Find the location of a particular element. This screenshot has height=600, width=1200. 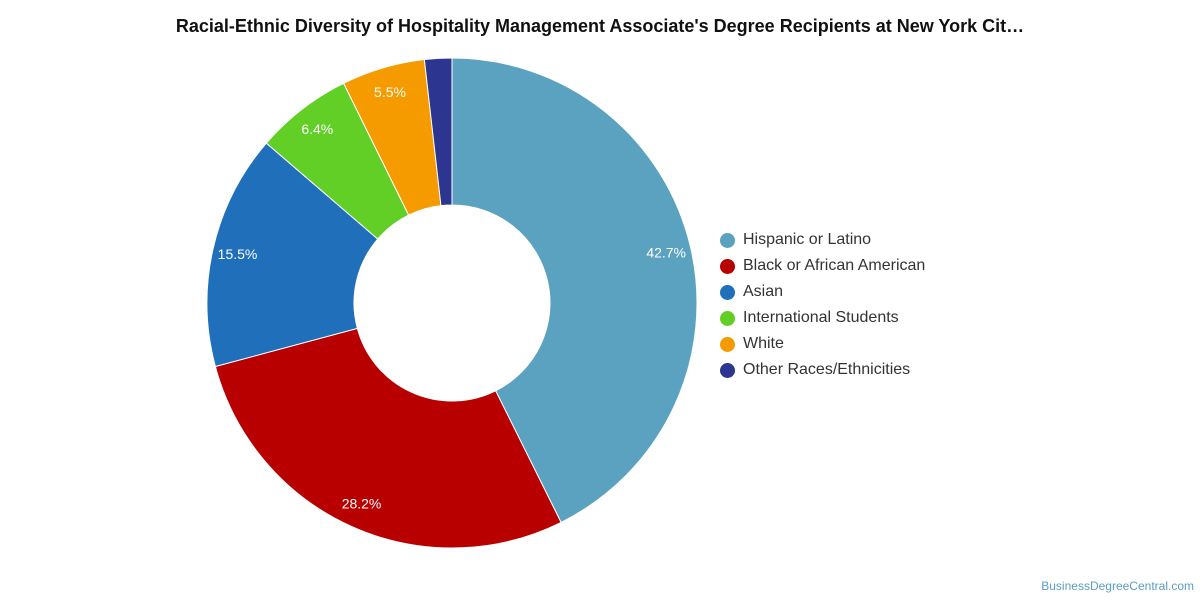

data-label-white: 5.5% is located at coordinates (390, 92).